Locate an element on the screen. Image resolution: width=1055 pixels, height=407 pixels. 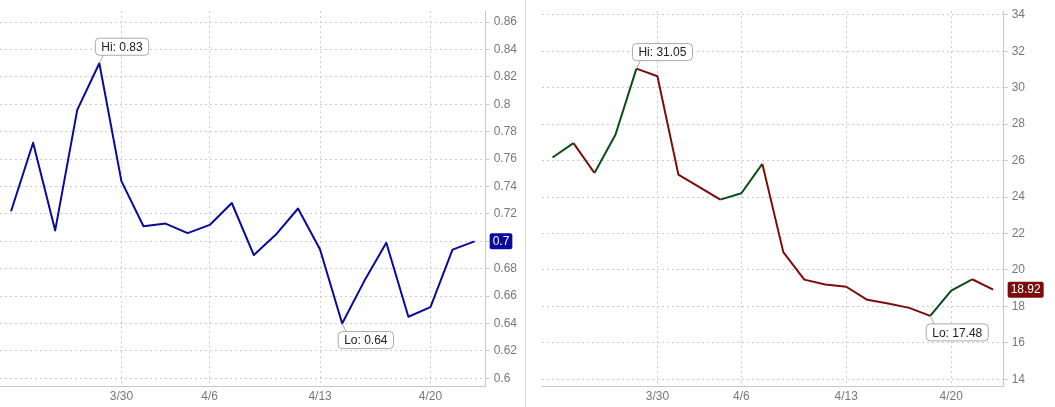
y-tick-label: 0.76 is located at coordinates (505, 158).